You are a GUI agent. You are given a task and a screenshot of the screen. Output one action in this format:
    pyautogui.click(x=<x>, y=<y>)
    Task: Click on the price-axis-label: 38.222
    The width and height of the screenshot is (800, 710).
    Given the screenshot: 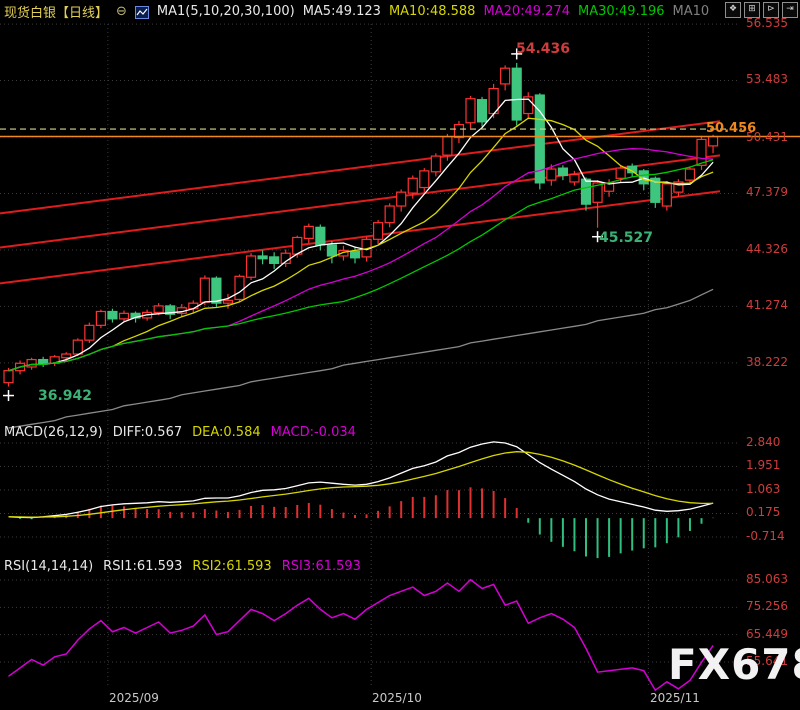 What is the action you would take?
    pyautogui.click(x=767, y=362)
    